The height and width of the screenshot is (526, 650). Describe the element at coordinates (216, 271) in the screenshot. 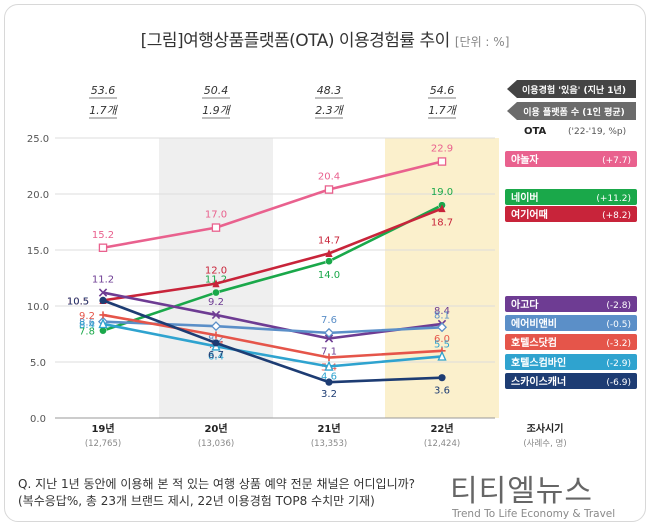

I see `data-label: 12.0` at that location.